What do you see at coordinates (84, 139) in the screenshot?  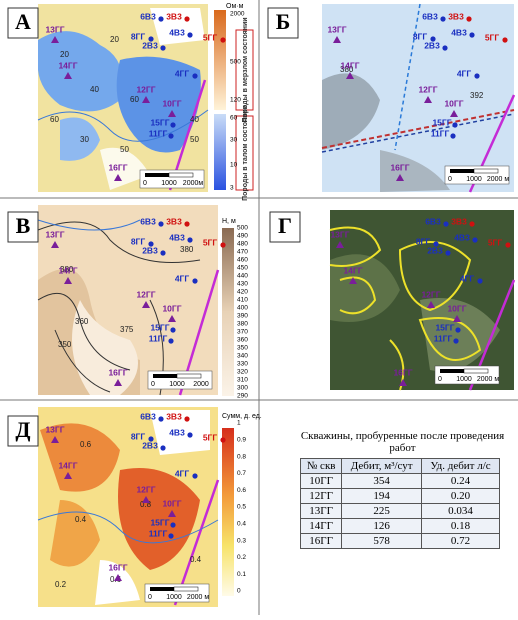 I see `contour-label: 30` at bounding box center [84, 139].